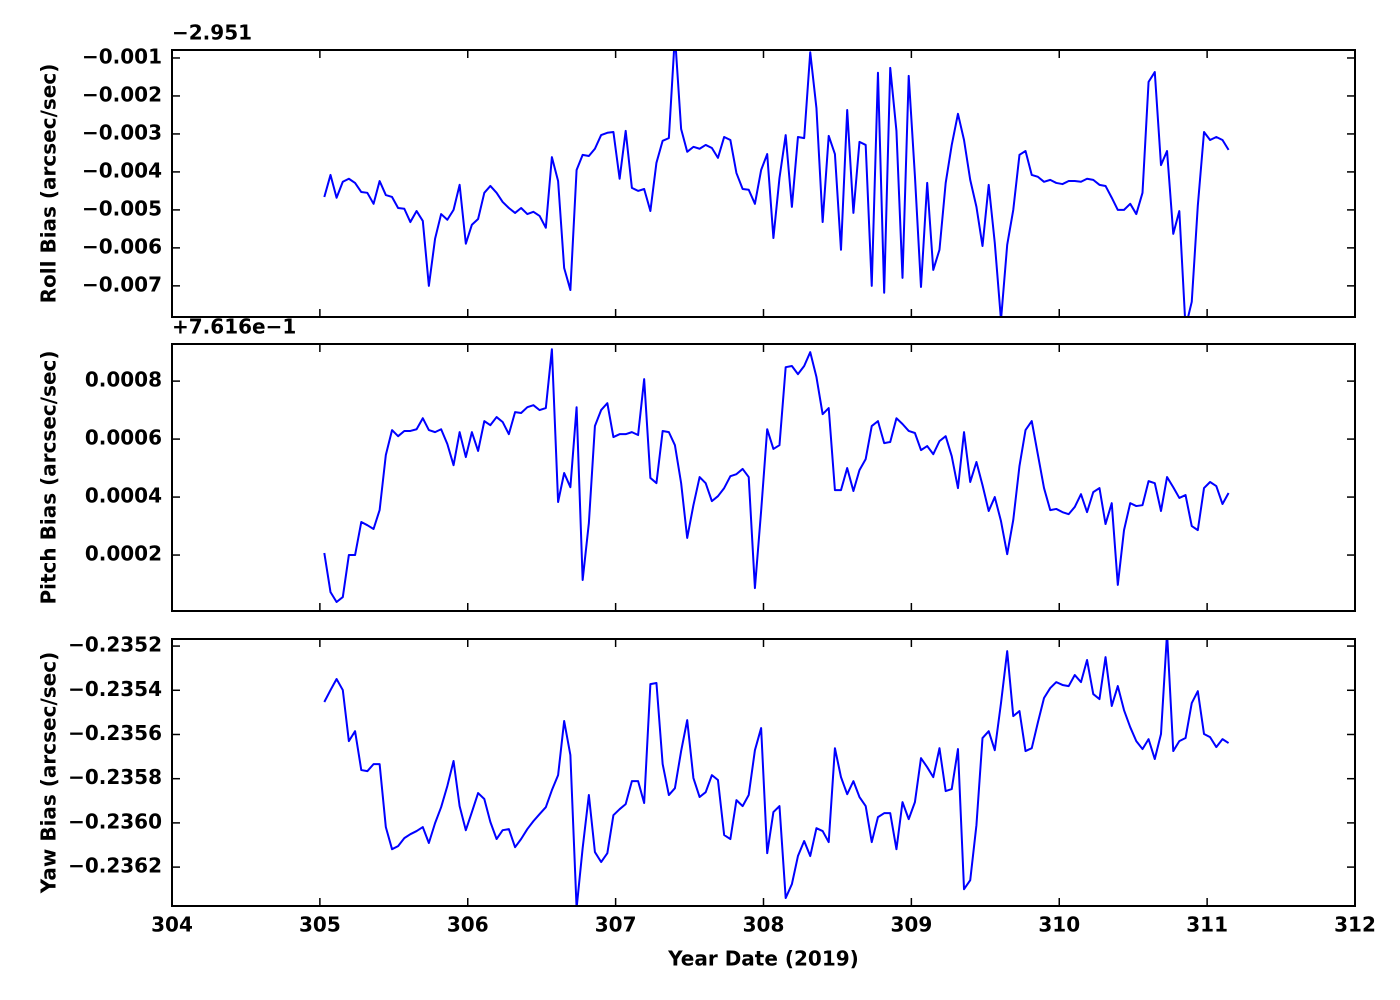  What do you see at coordinates (123, 380) in the screenshot?
I see `y-tick-label: 0.0008` at bounding box center [123, 380].